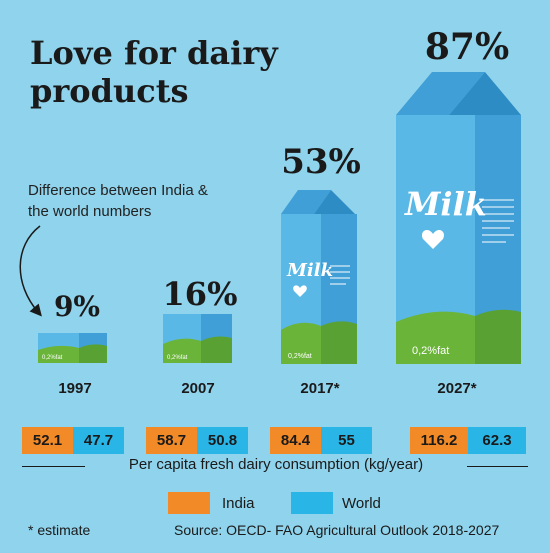  I want to click on carton-2007-label: 0,2%fat, so click(177, 358).